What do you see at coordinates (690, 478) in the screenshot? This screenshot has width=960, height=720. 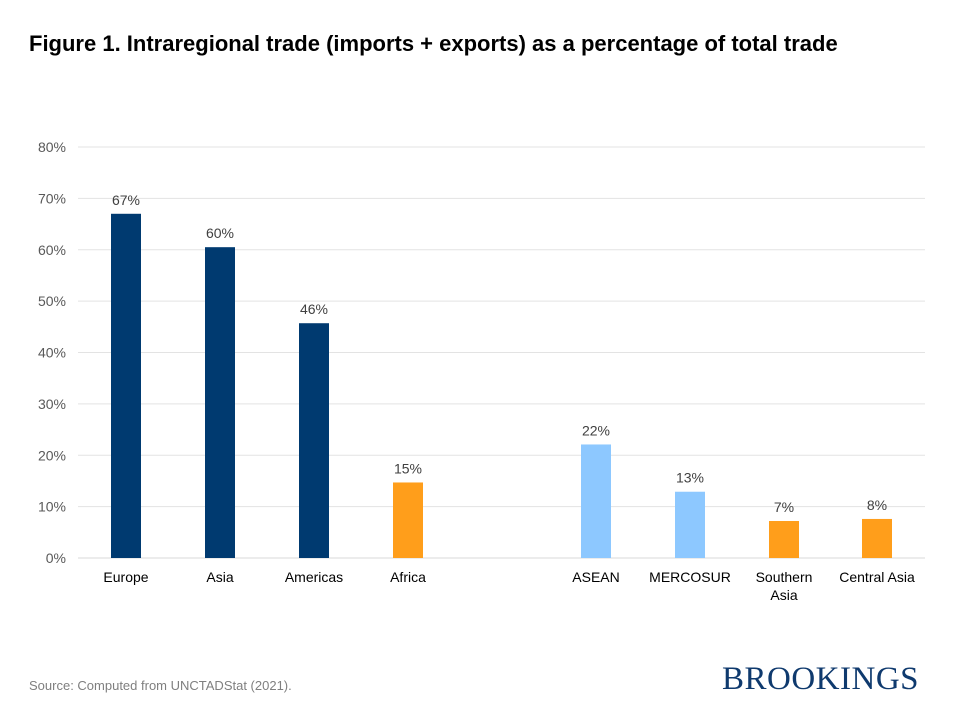 I see `data-label: 13%` at bounding box center [690, 478].